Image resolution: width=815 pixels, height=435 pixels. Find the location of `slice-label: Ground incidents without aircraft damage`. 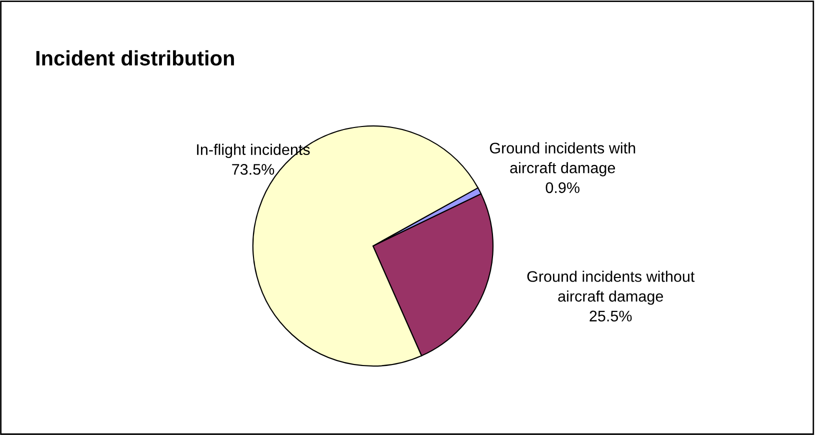

slice-label: Ground incidents without aircraft damage is located at coordinates (611, 287).